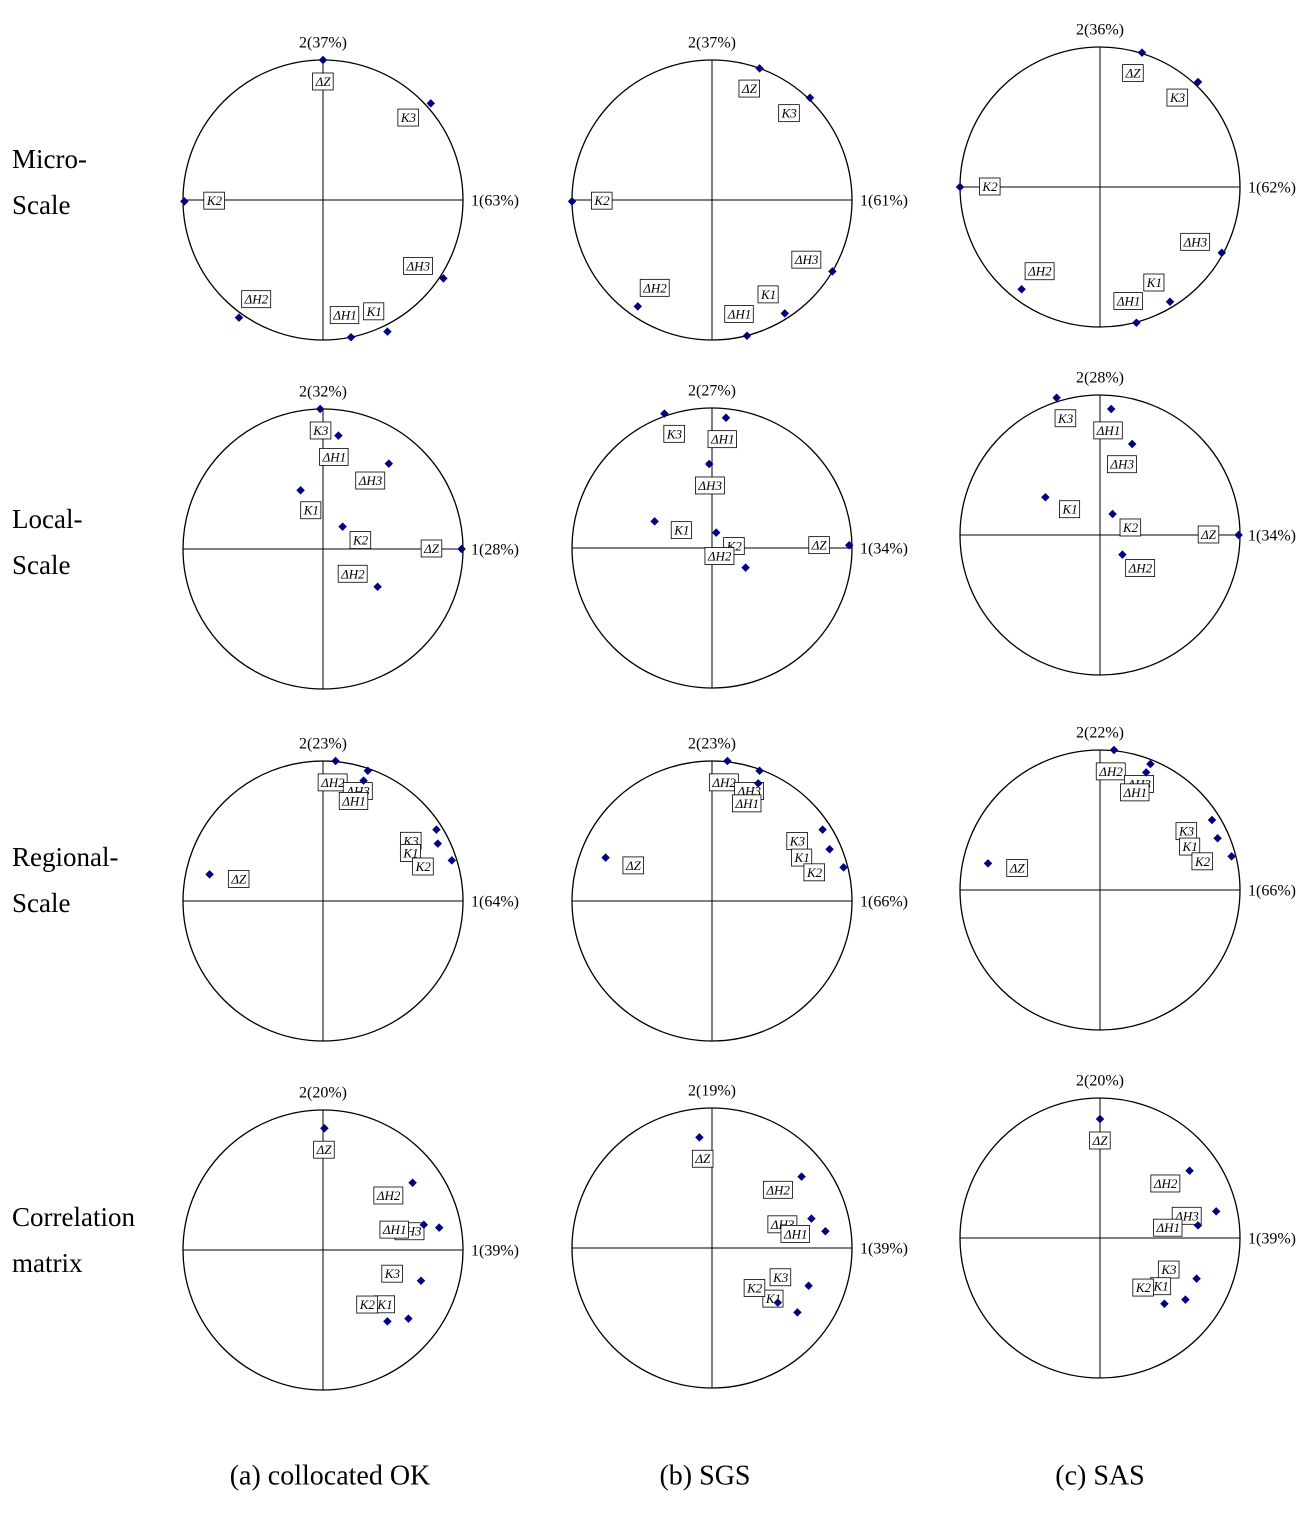 Image resolution: width=1308 pixels, height=1518 pixels. What do you see at coordinates (1100, 733) in the screenshot?
I see `y-axis-label: 2(22%)` at bounding box center [1100, 733].